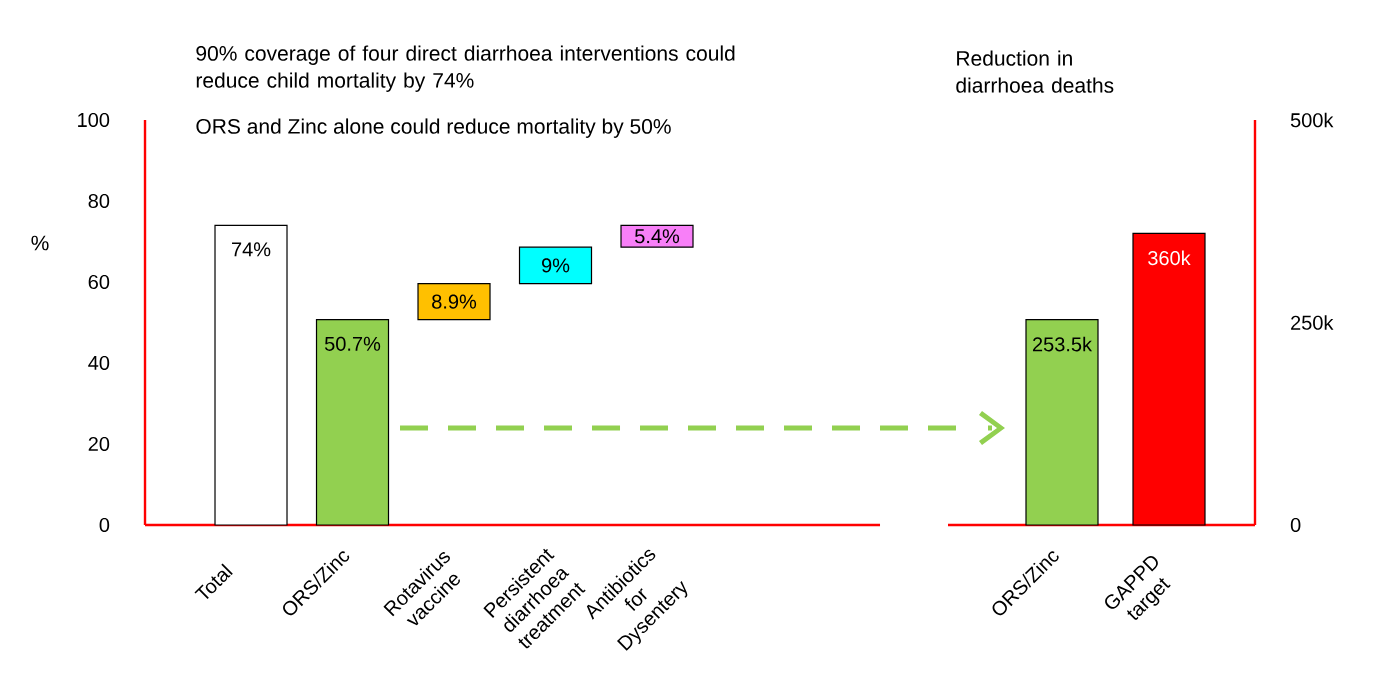 The height and width of the screenshot is (675, 1378). I want to click on y-tick-label: 500k, so click(1312, 120).